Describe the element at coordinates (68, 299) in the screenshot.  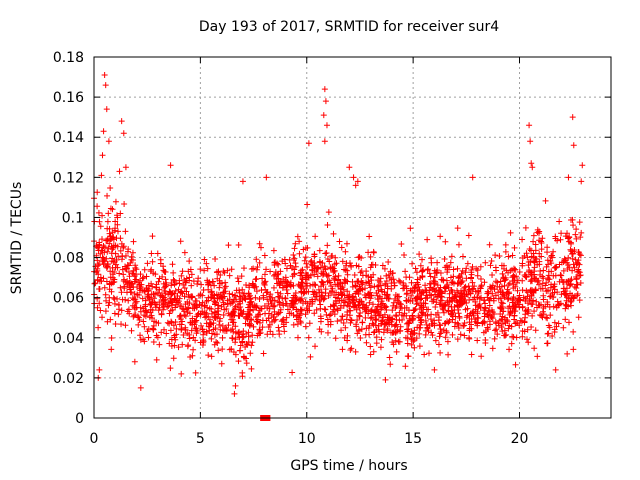
I see `y-tick-label: 0.06` at that location.